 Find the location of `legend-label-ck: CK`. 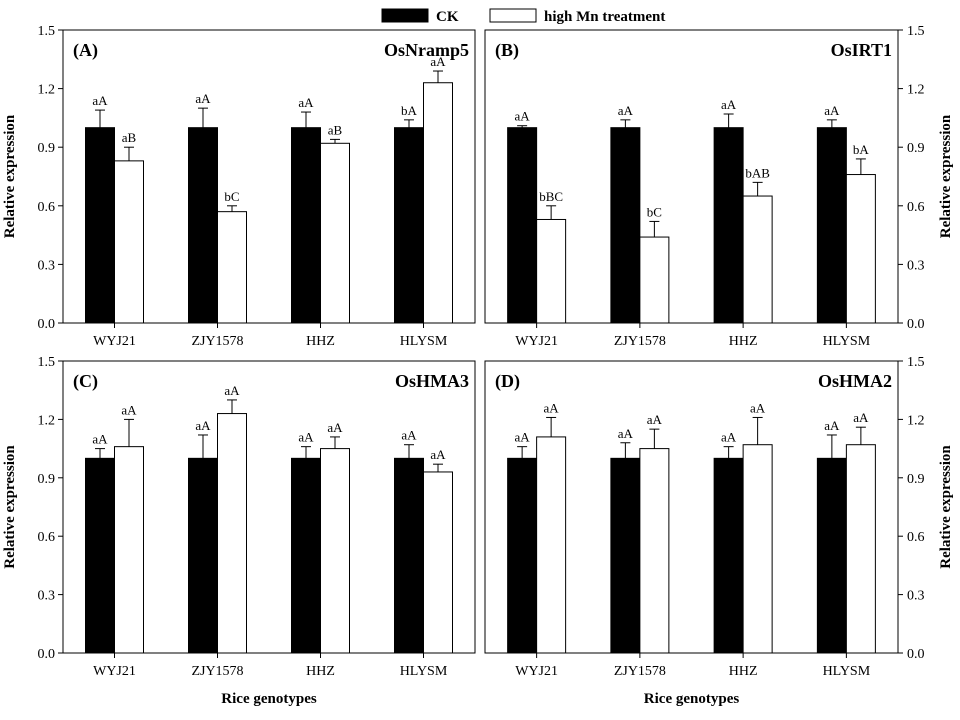

legend-label-ck: CK is located at coordinates (447, 17).